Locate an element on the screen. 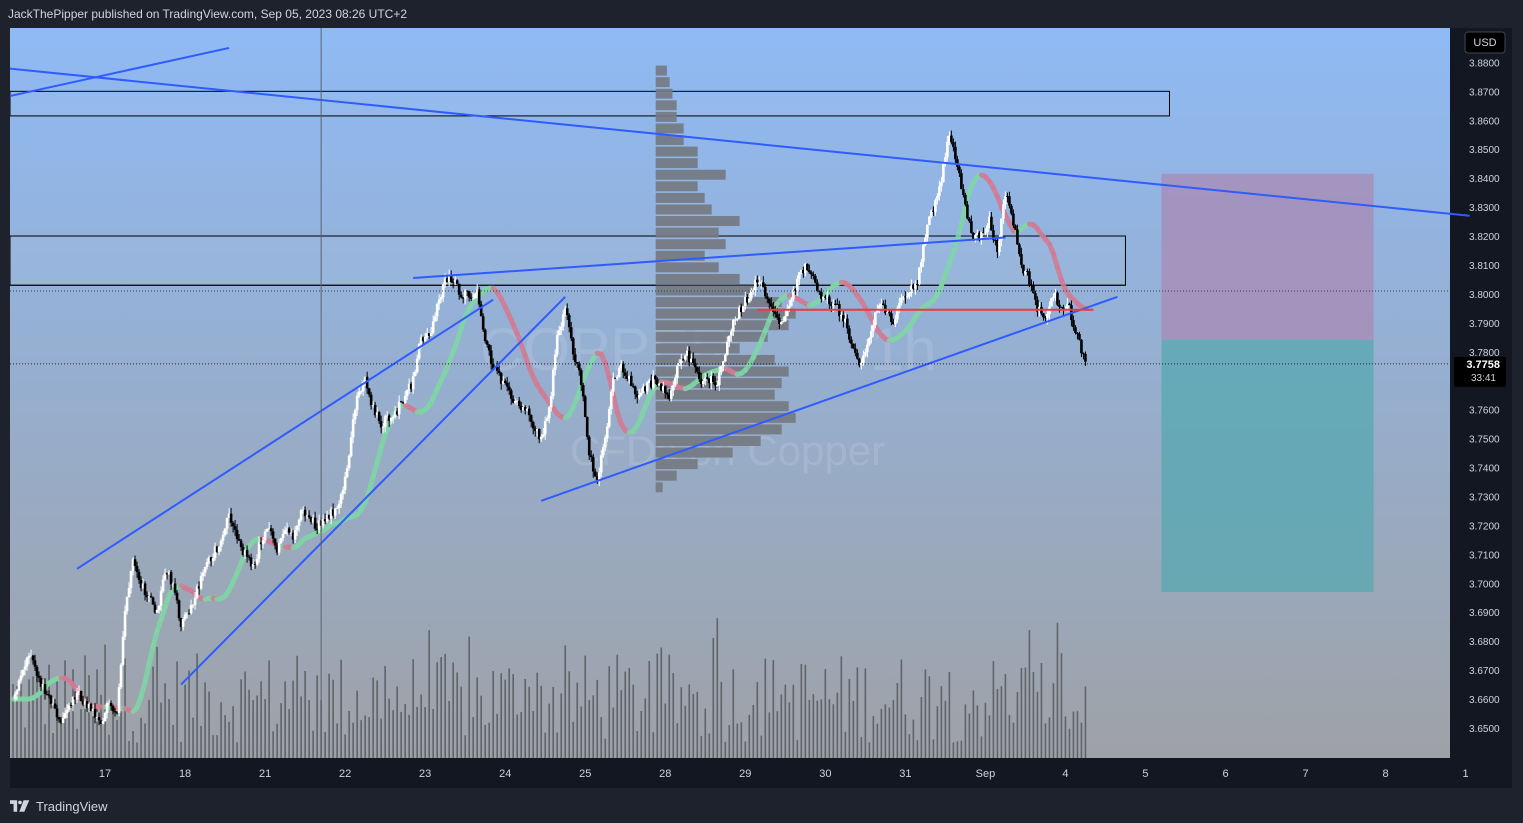 The width and height of the screenshot is (1523, 823). time-tick-label: 31 is located at coordinates (905, 774).